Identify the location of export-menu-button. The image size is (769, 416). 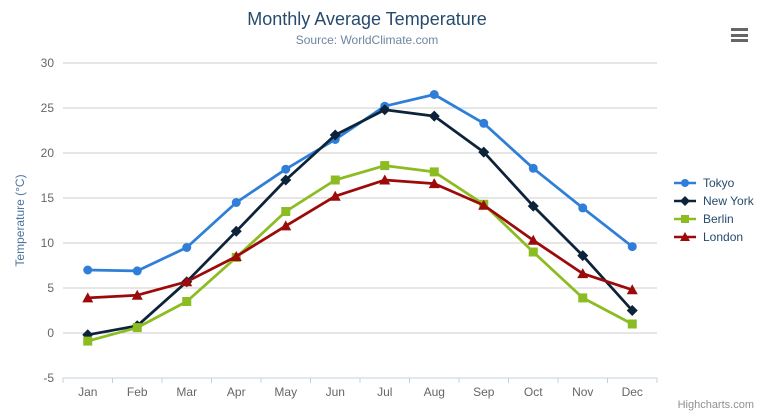
(739, 36).